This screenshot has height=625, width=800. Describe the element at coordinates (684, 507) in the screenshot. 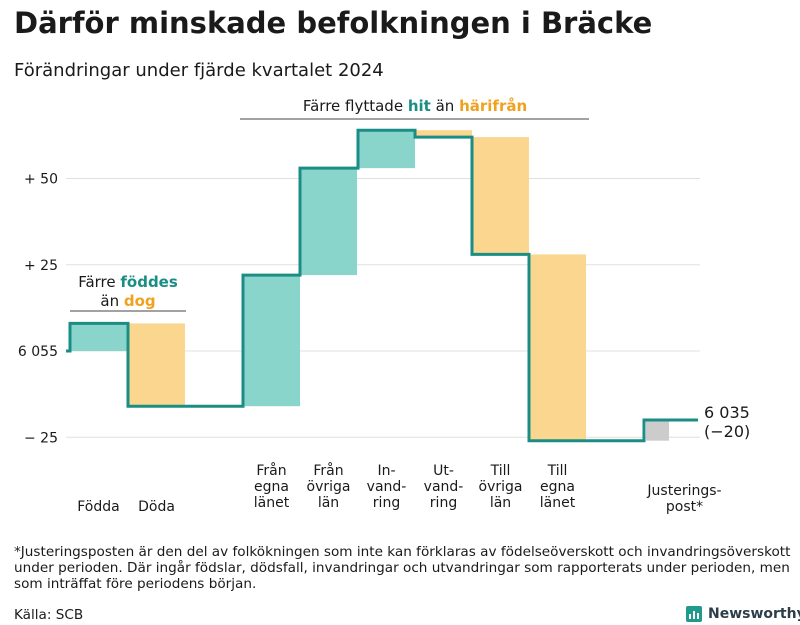

I see `category-label: post*` at that location.